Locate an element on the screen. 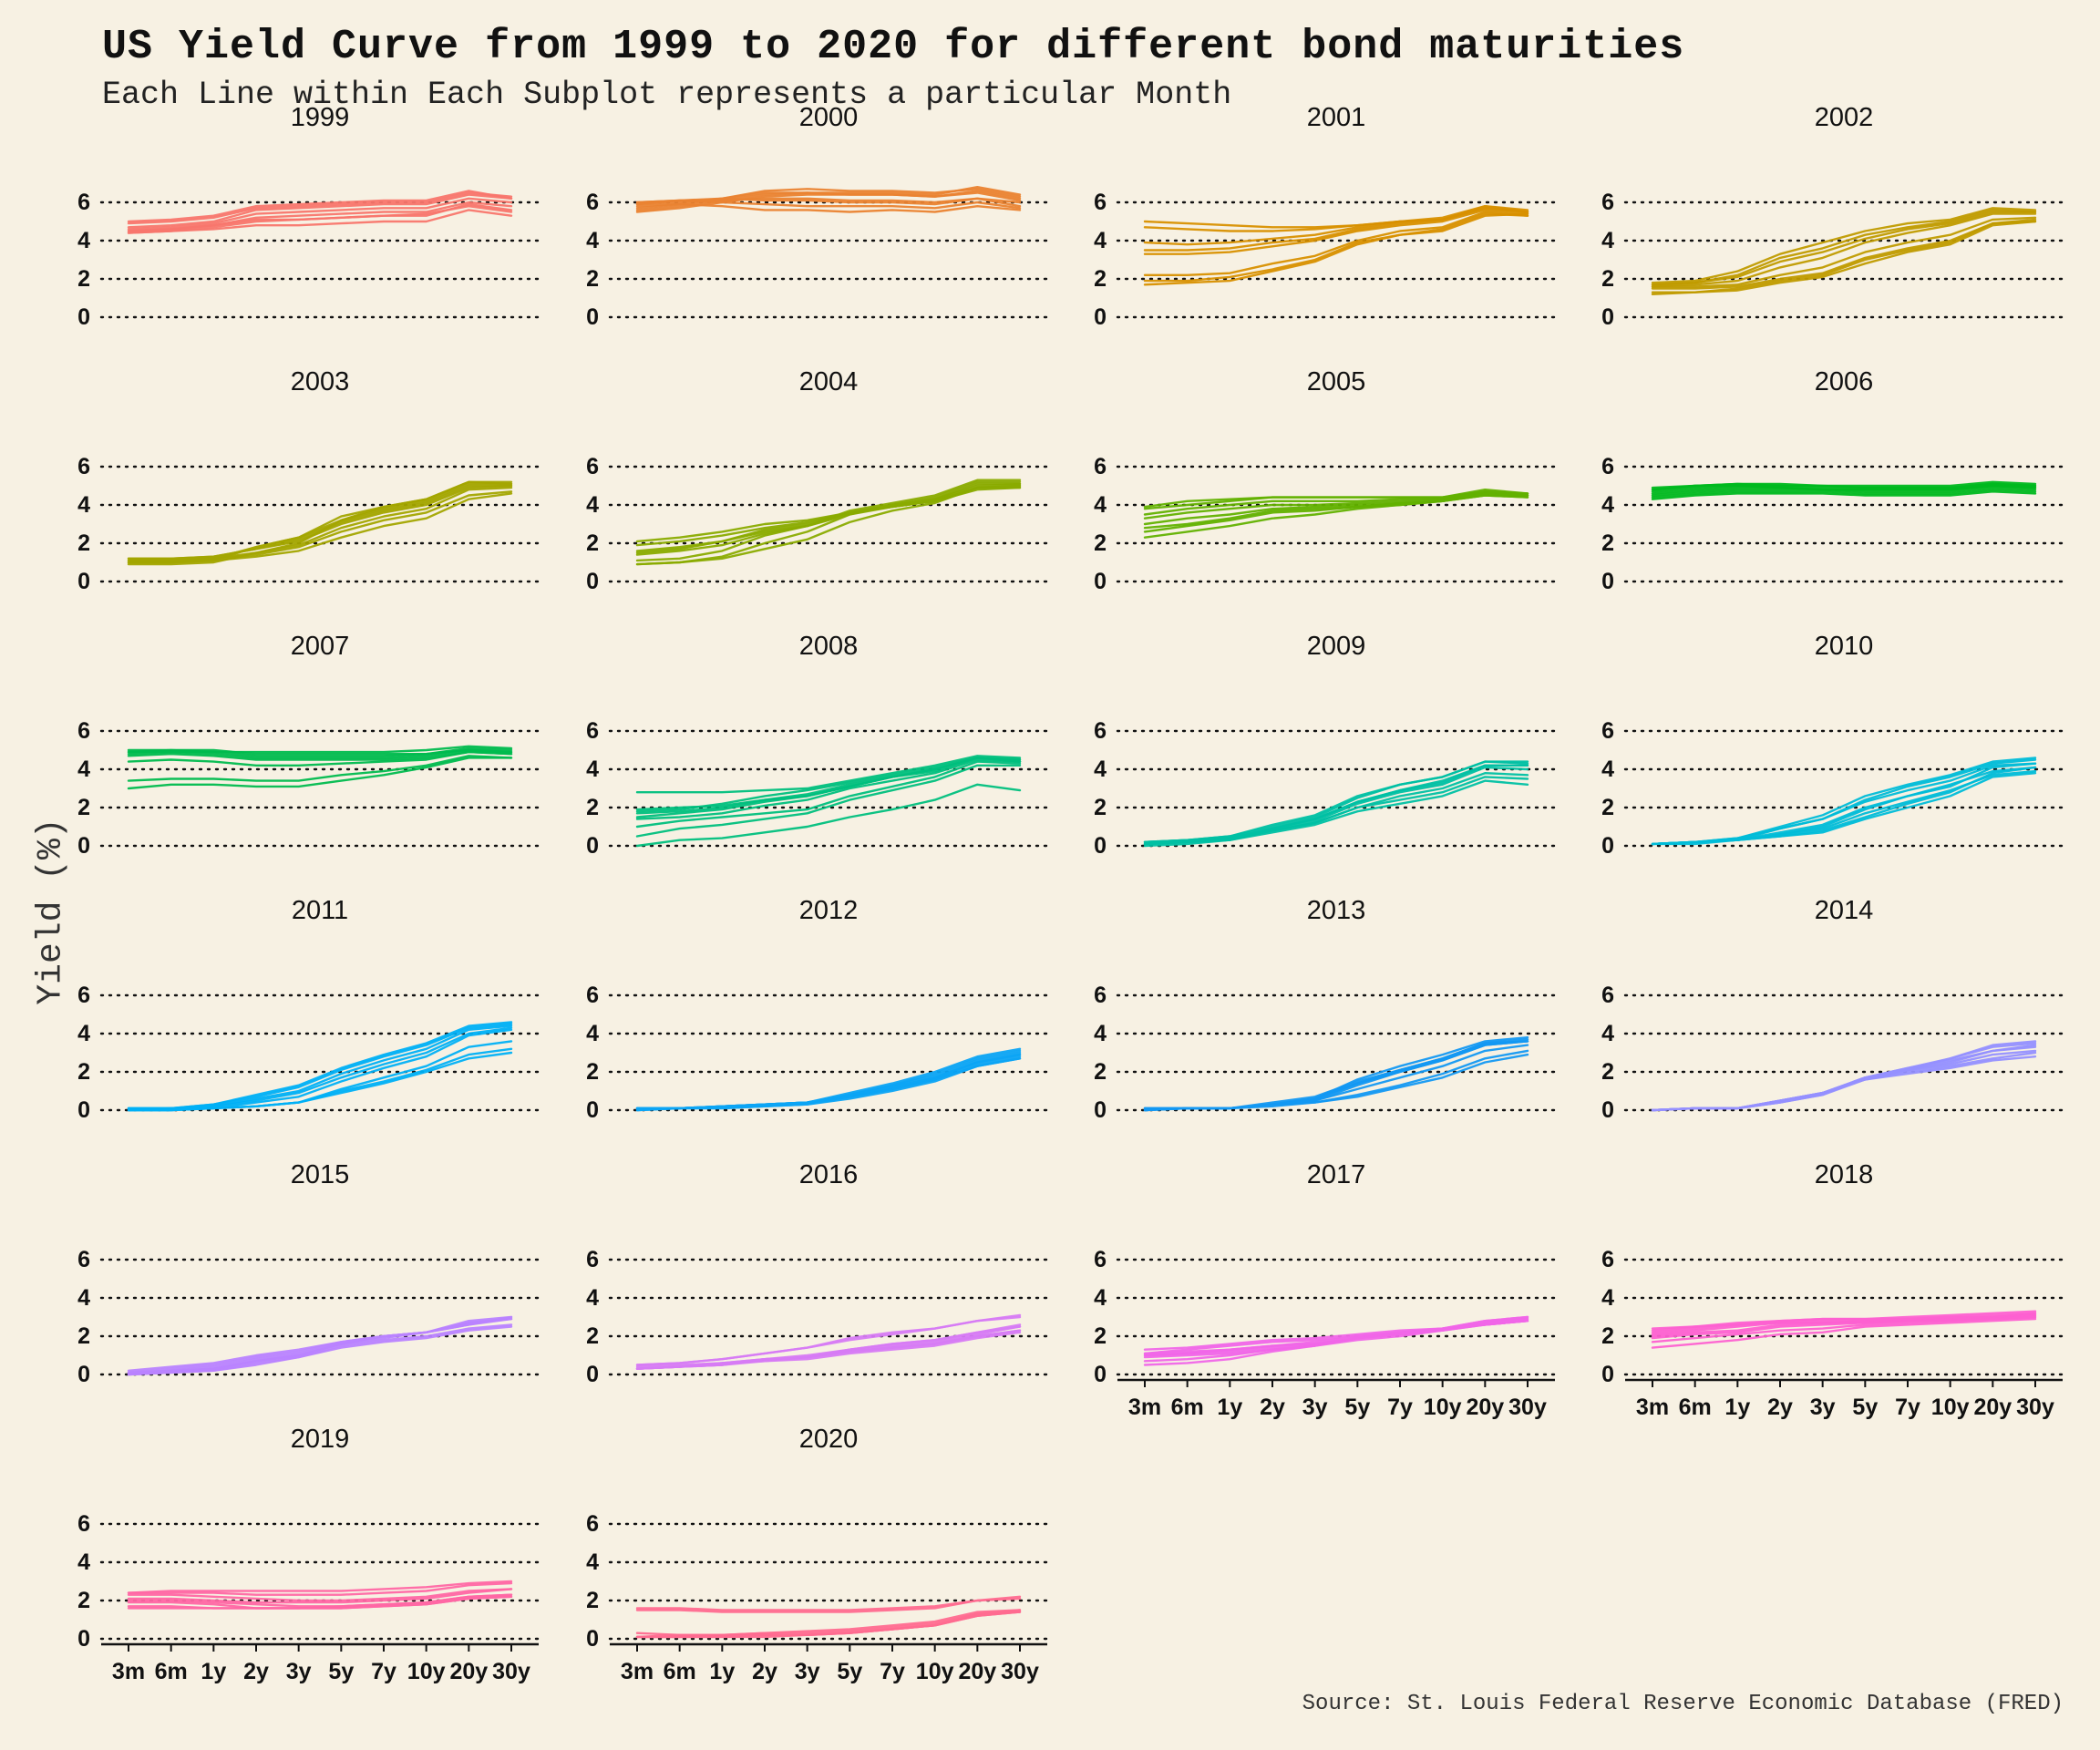 The width and height of the screenshot is (2100, 1750). facet-panel-2020: 2020 0 2 4 6 3m 6m 1y 2y 3y 5y 7y 10y 20y 30y is located at coordinates (817, 1555).